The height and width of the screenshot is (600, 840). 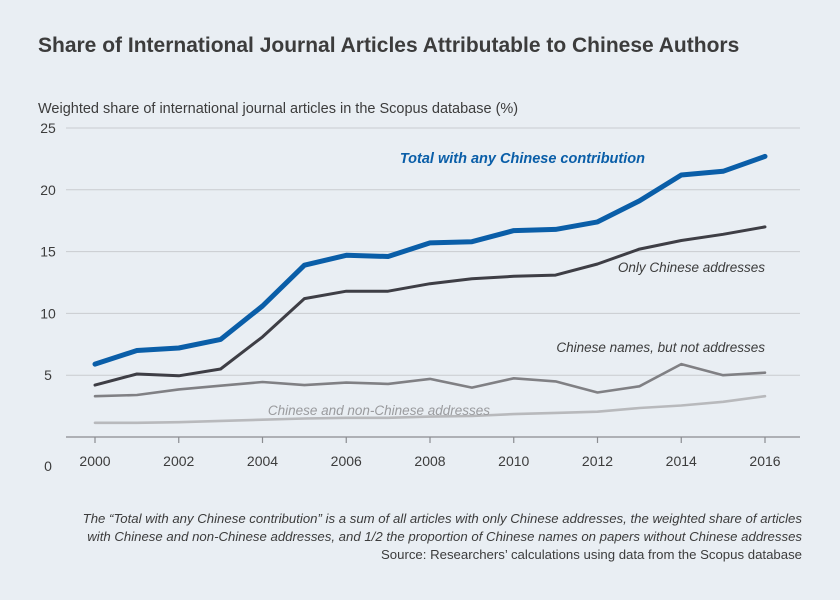 I want to click on x-tick-label: 2000, so click(x=94, y=461).